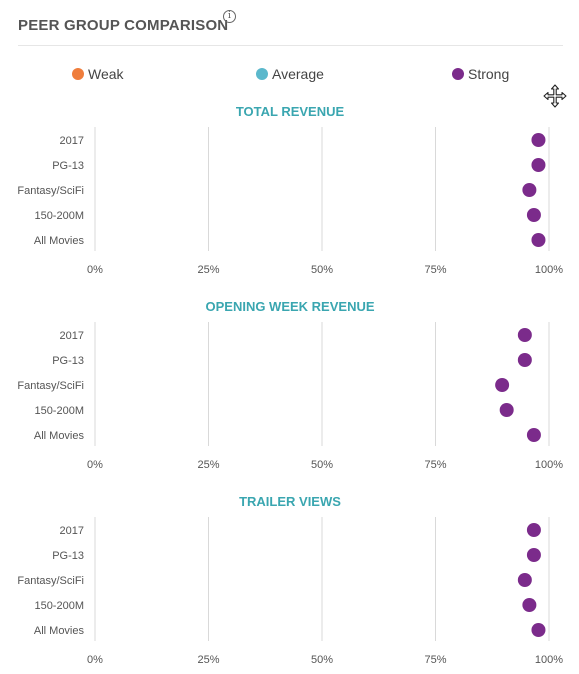  Describe the element at coordinates (78, 74) in the screenshot. I see `legend-dot-weak` at that location.